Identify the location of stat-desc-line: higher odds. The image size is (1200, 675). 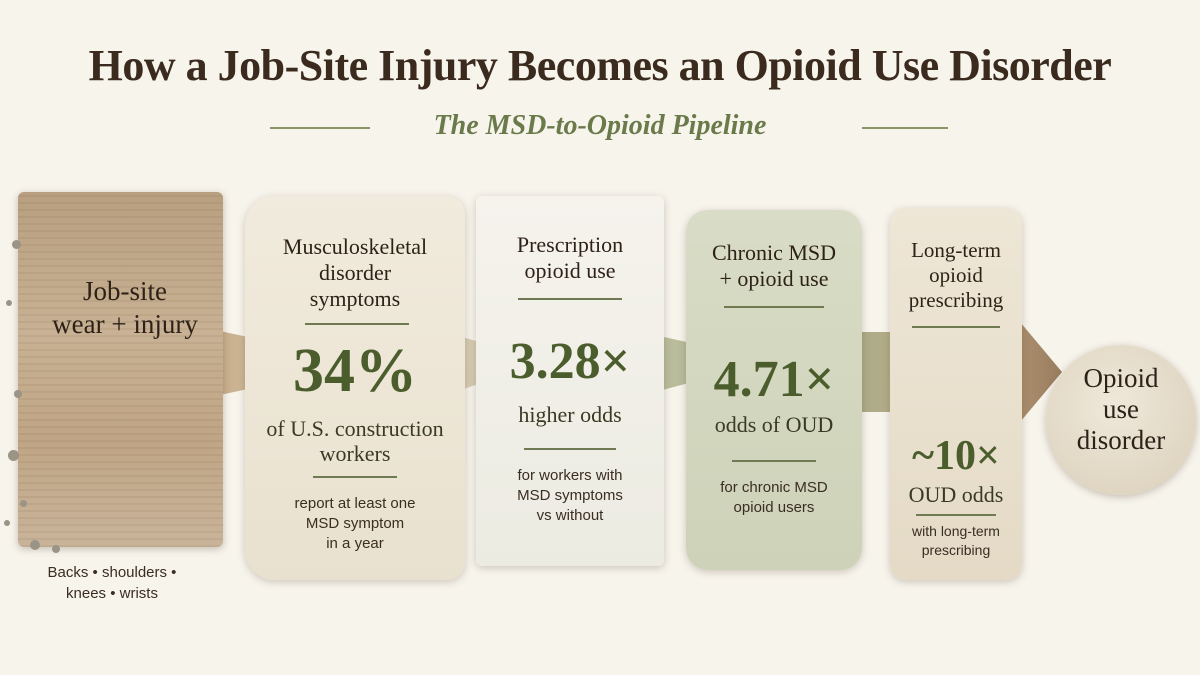
(570, 414).